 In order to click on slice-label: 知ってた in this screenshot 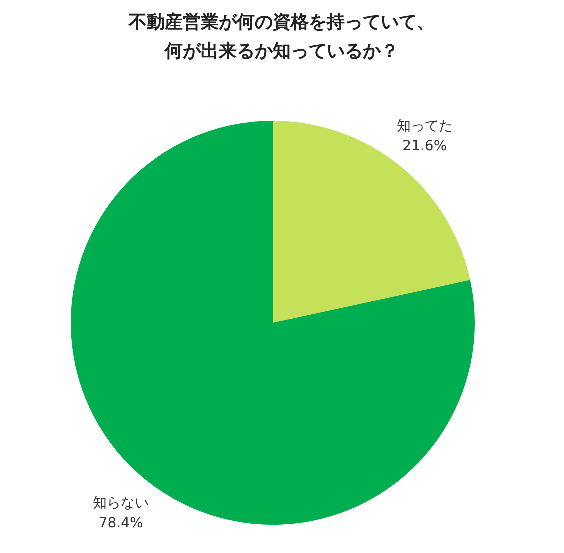, I will do `click(424, 126)`.